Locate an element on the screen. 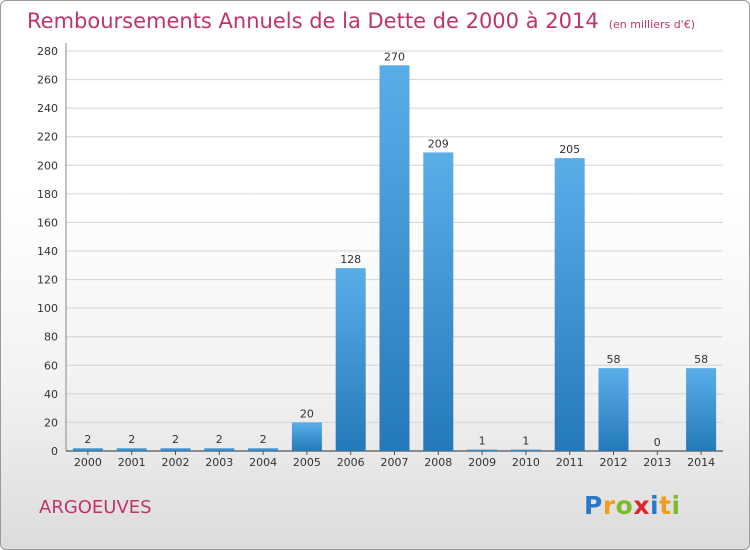 The height and width of the screenshot is (550, 750). logo-letter: r is located at coordinates (609, 505).